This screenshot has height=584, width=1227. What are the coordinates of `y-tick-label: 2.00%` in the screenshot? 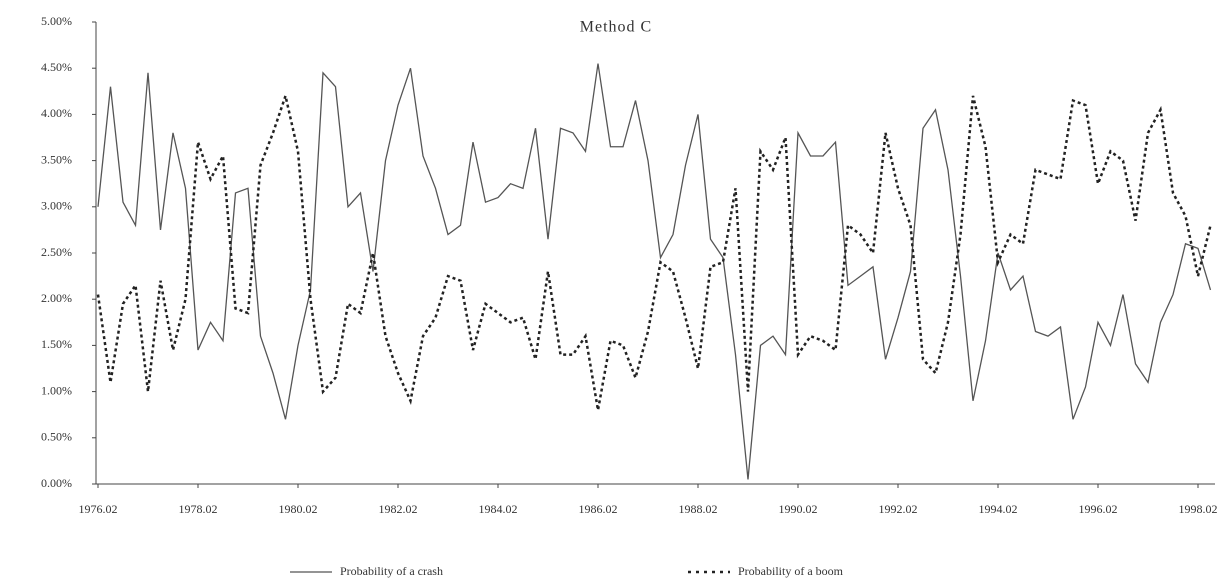 It's located at (56, 298).